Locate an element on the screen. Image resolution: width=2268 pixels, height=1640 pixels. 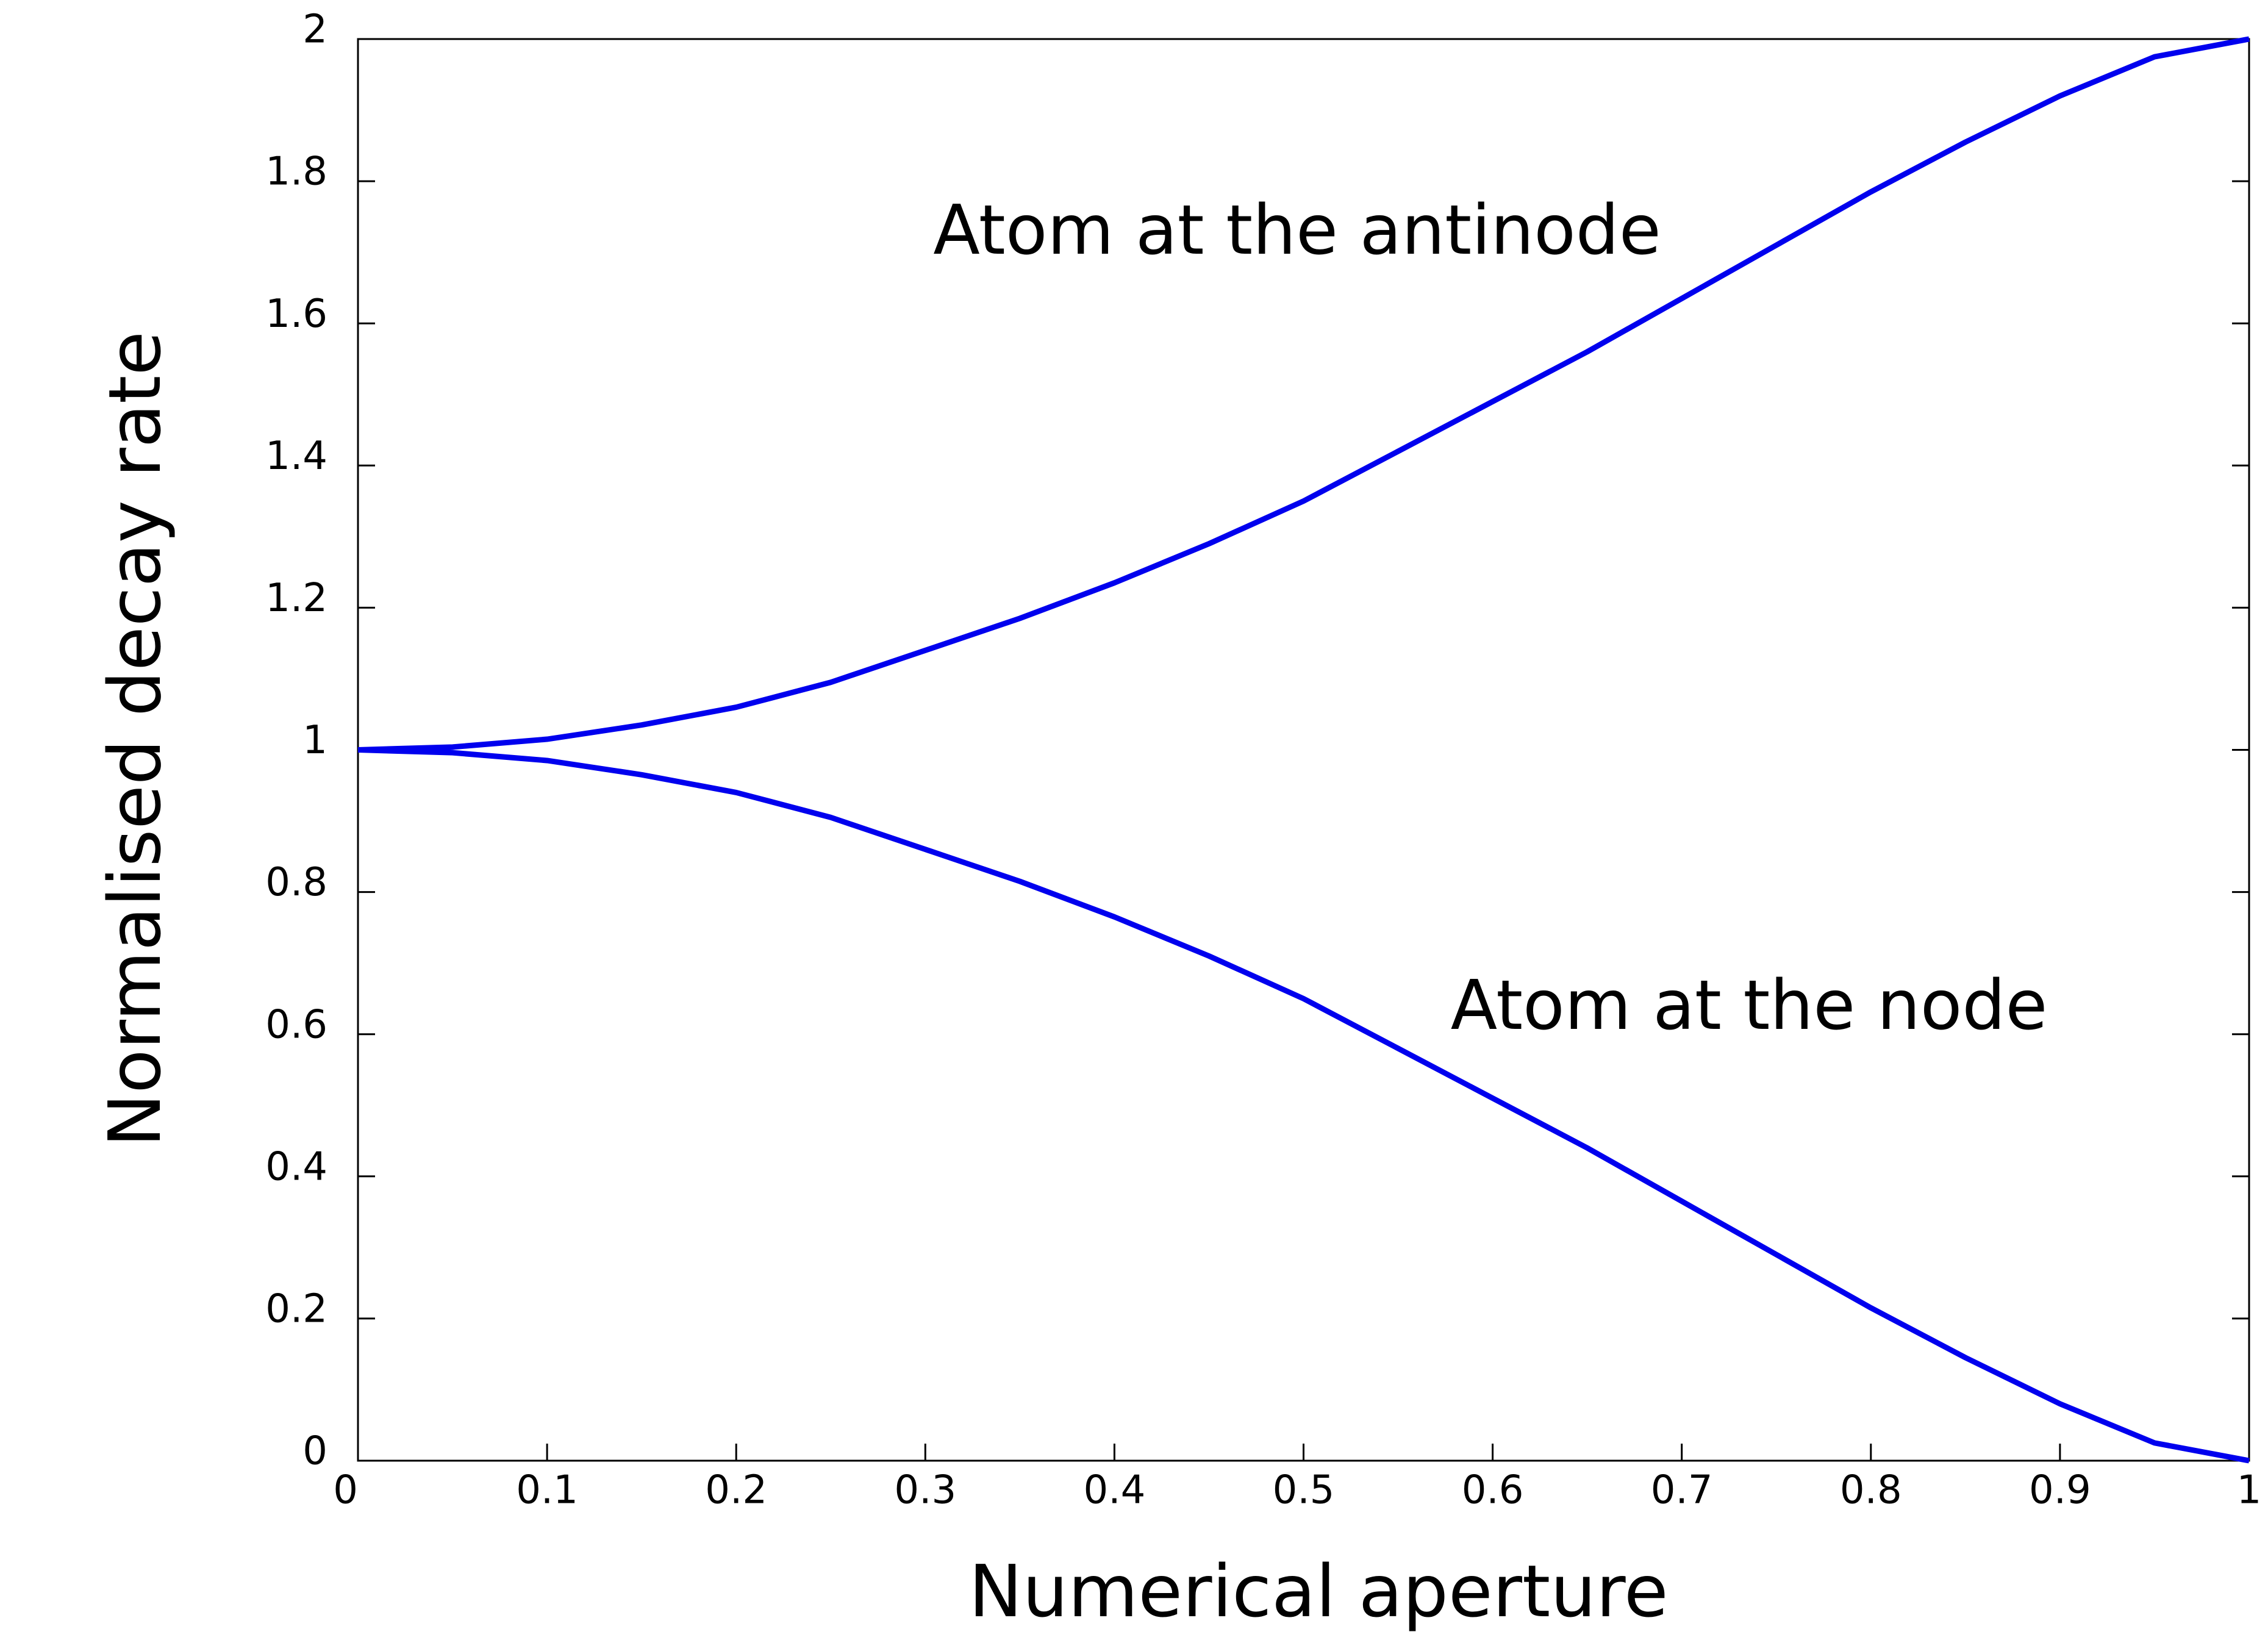
x-tick-label: 0.9 is located at coordinates (2060, 1491).